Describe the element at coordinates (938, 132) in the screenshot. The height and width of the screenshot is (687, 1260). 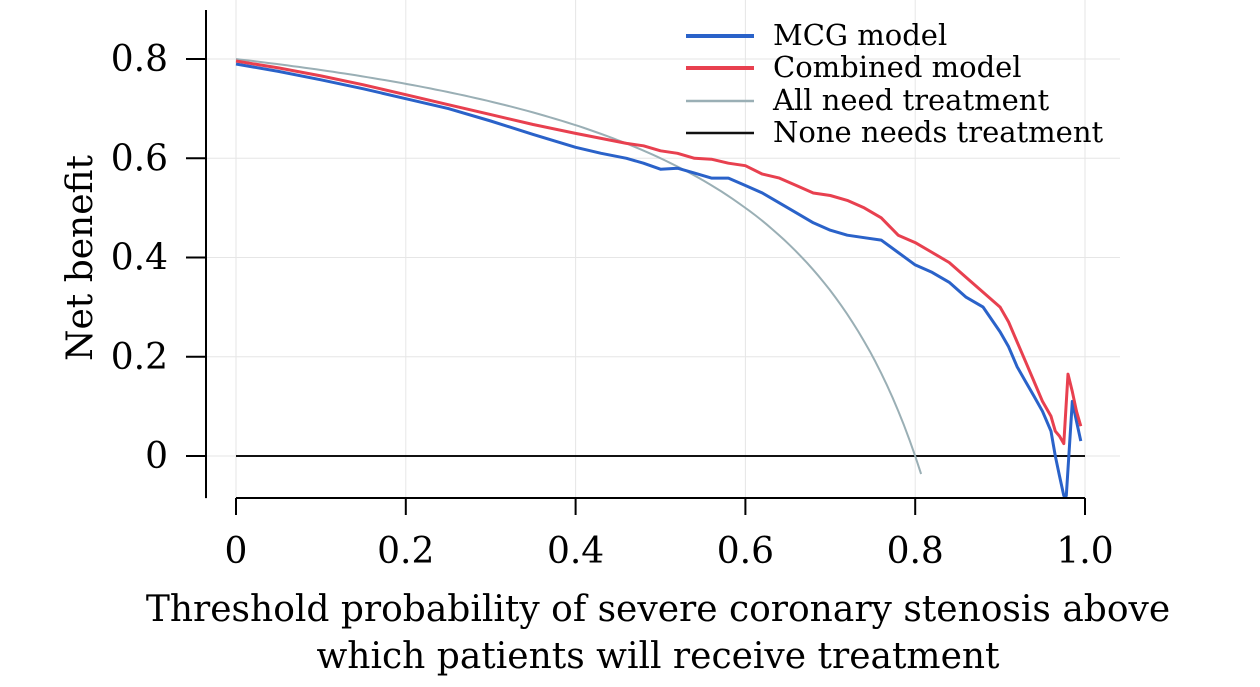
I see `legend-label-none-needs-treatment: None needs treatment` at that location.